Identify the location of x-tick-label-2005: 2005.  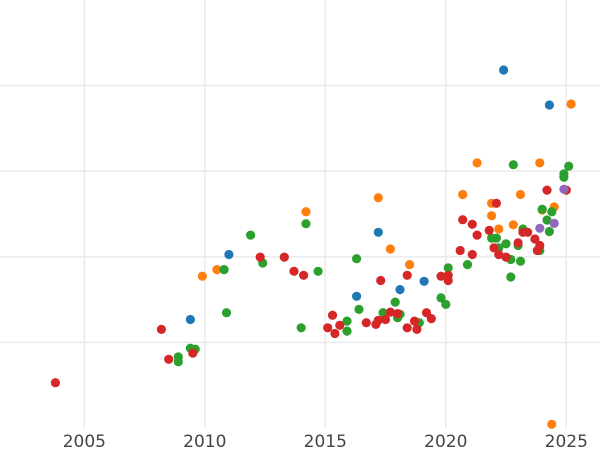
(84, 441).